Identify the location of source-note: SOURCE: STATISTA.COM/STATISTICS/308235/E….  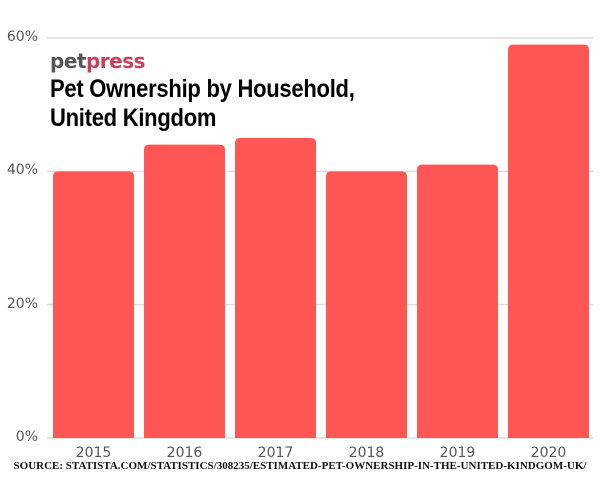
(300, 466).